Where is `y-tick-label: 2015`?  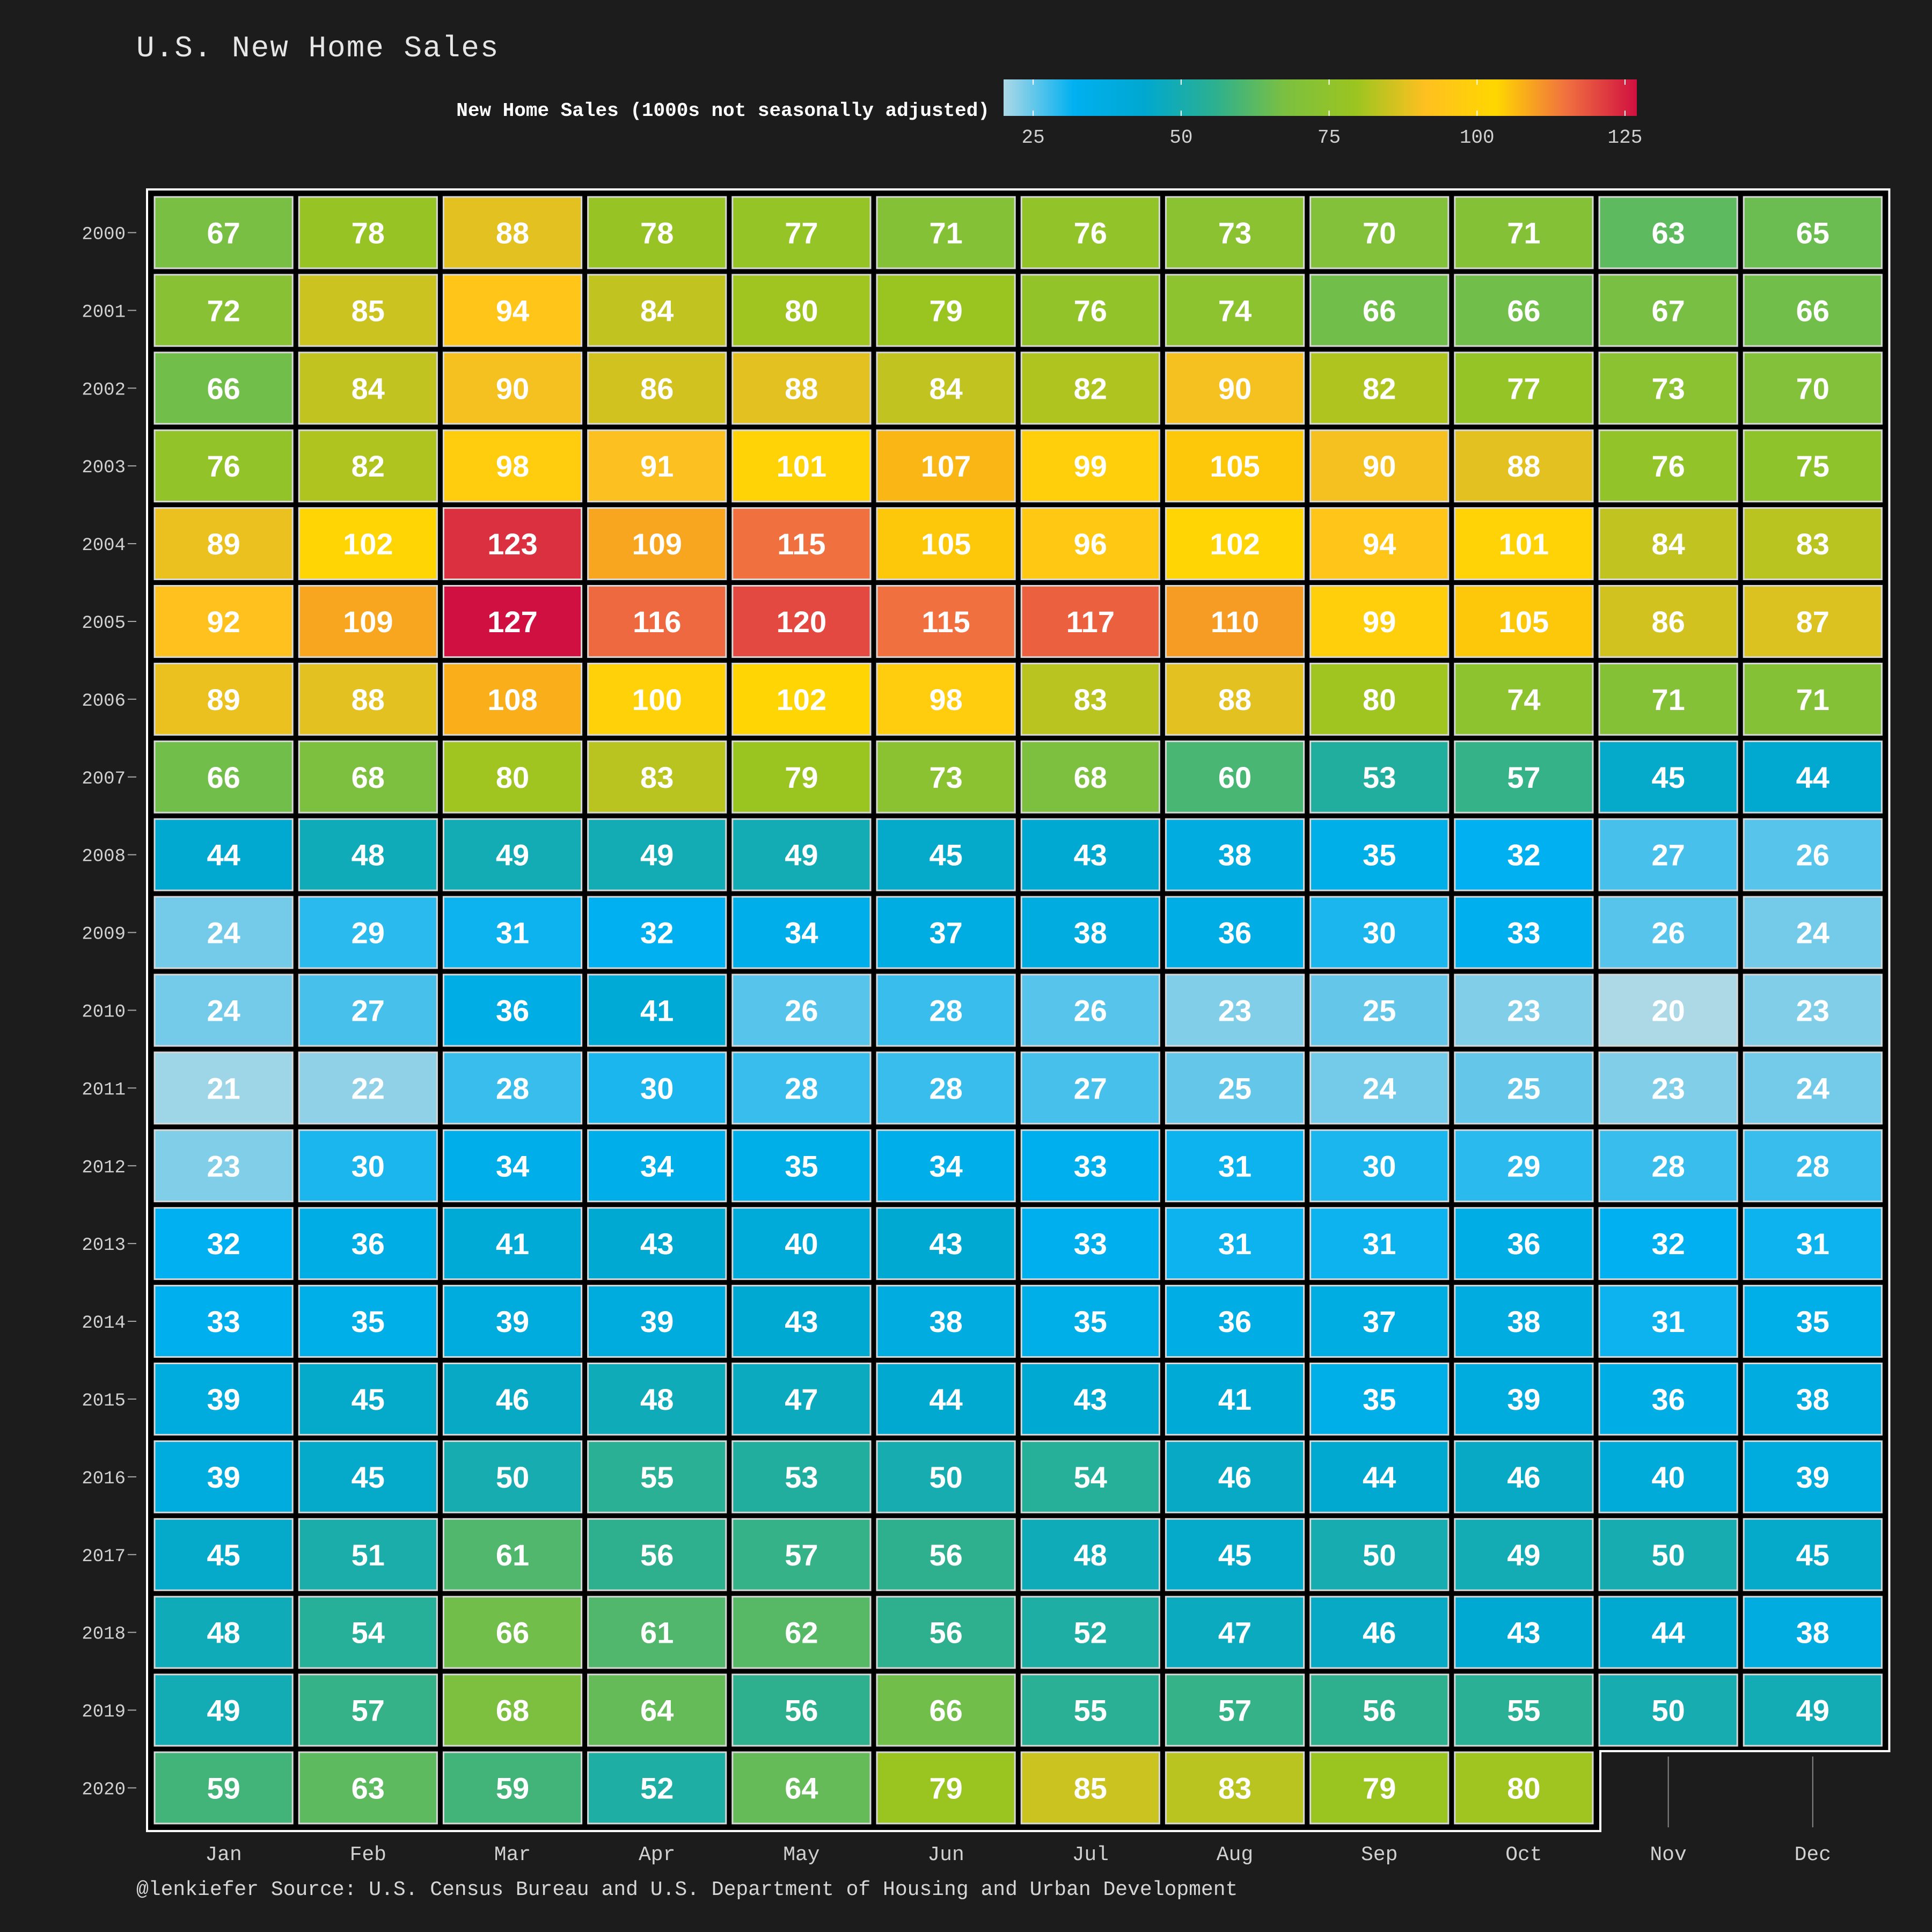
y-tick-label: 2015 is located at coordinates (104, 1401).